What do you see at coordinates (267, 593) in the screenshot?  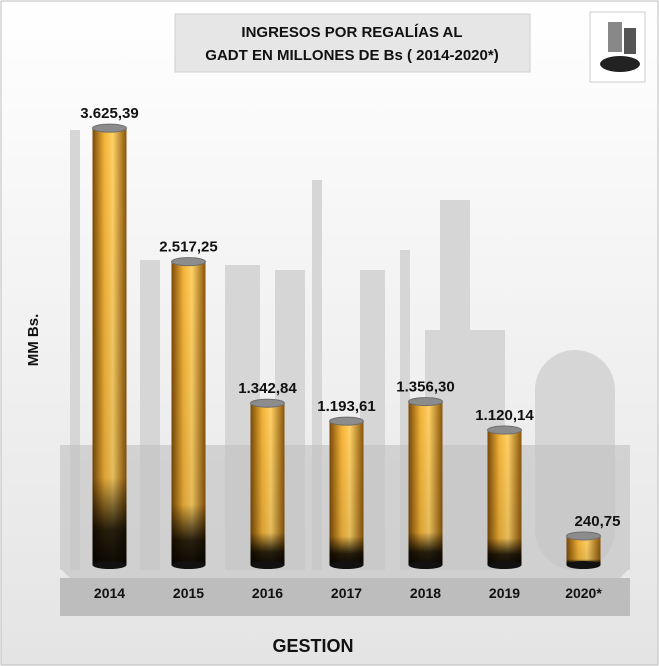 I see `x-tick-label: 2016` at bounding box center [267, 593].